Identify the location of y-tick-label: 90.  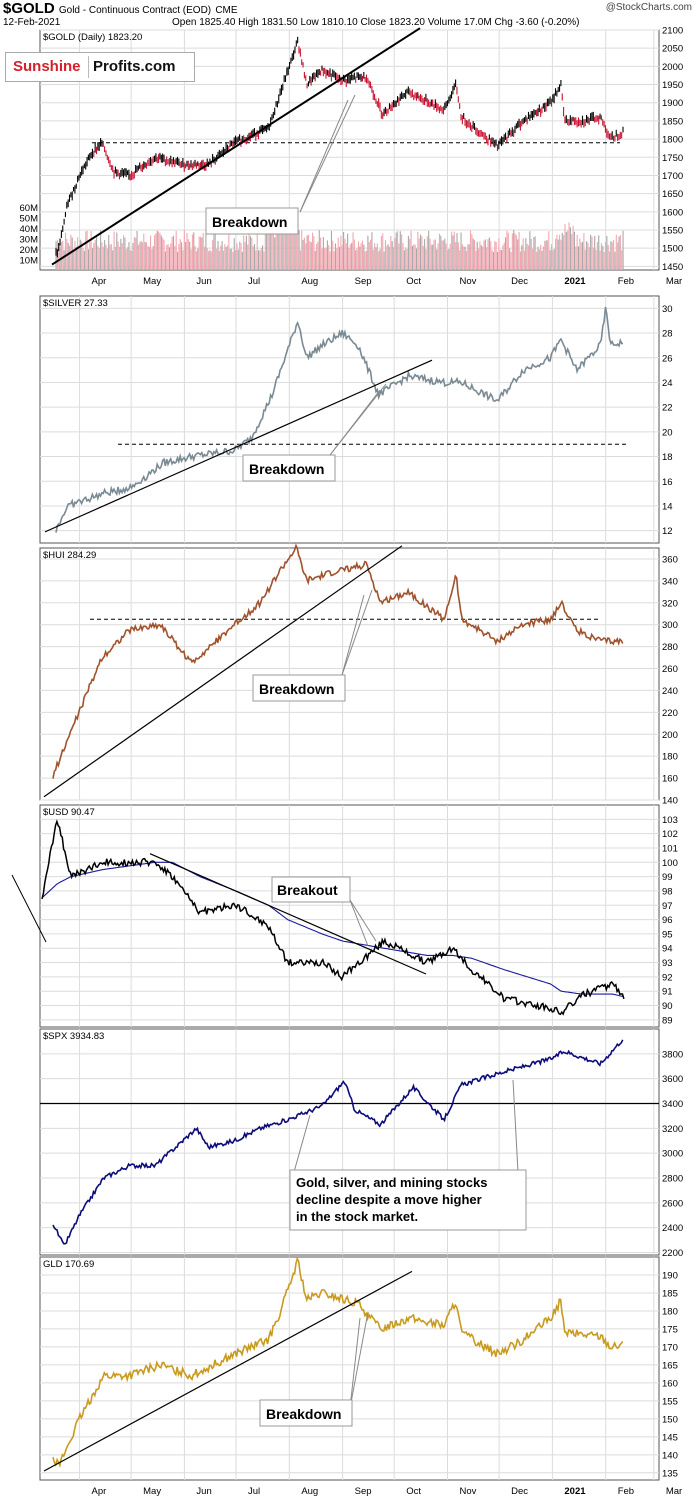
(667, 1006).